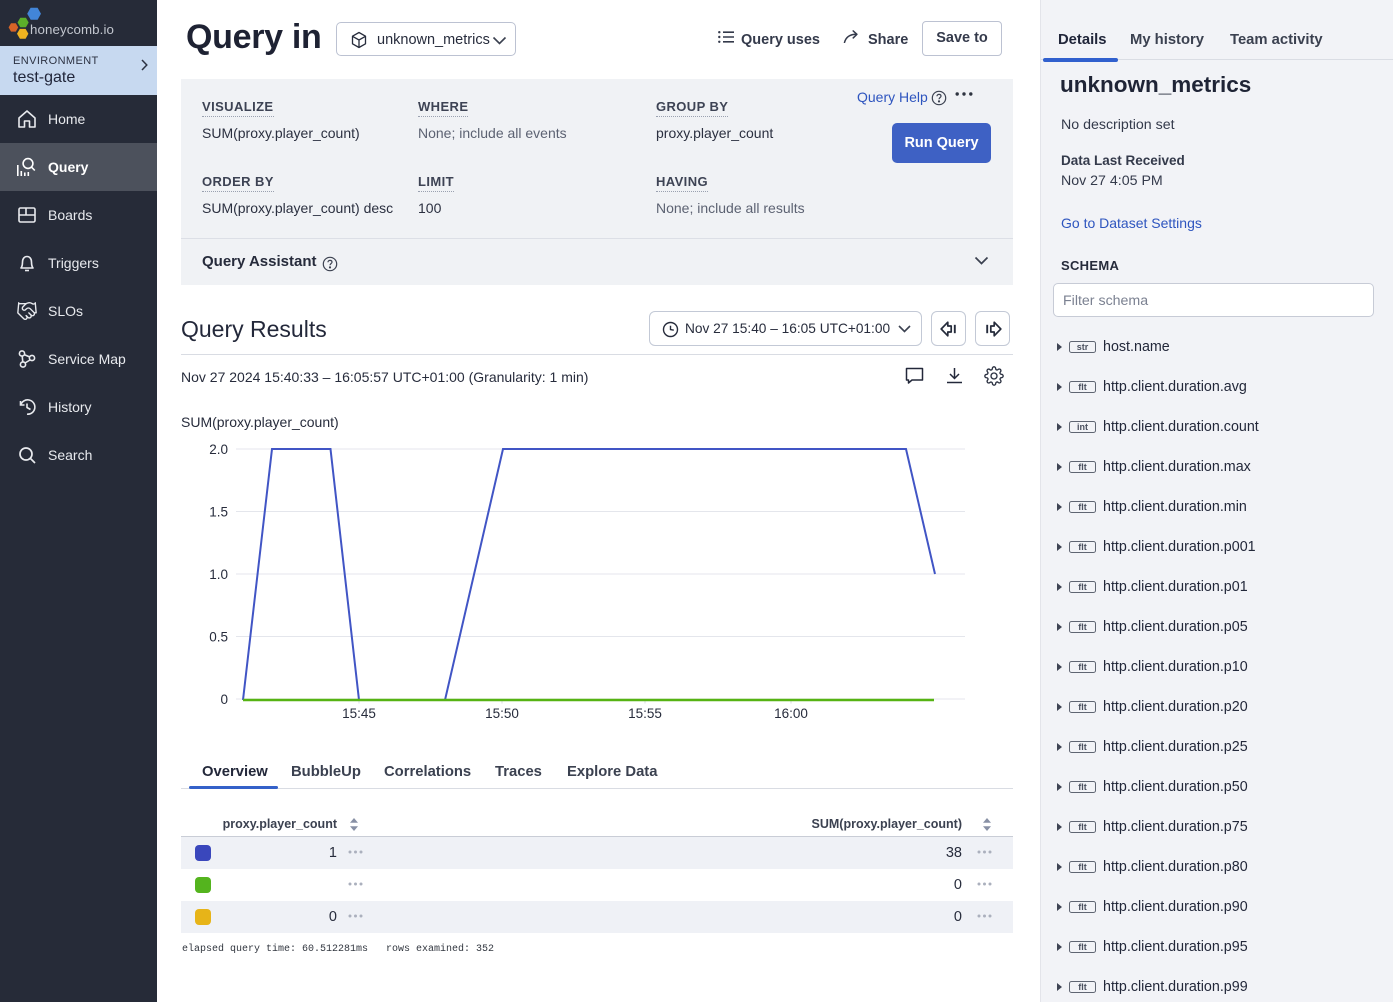 This screenshot has width=1393, height=1002. What do you see at coordinates (359, 713) in the screenshot?
I see `svg-text: 15:45` at bounding box center [359, 713].